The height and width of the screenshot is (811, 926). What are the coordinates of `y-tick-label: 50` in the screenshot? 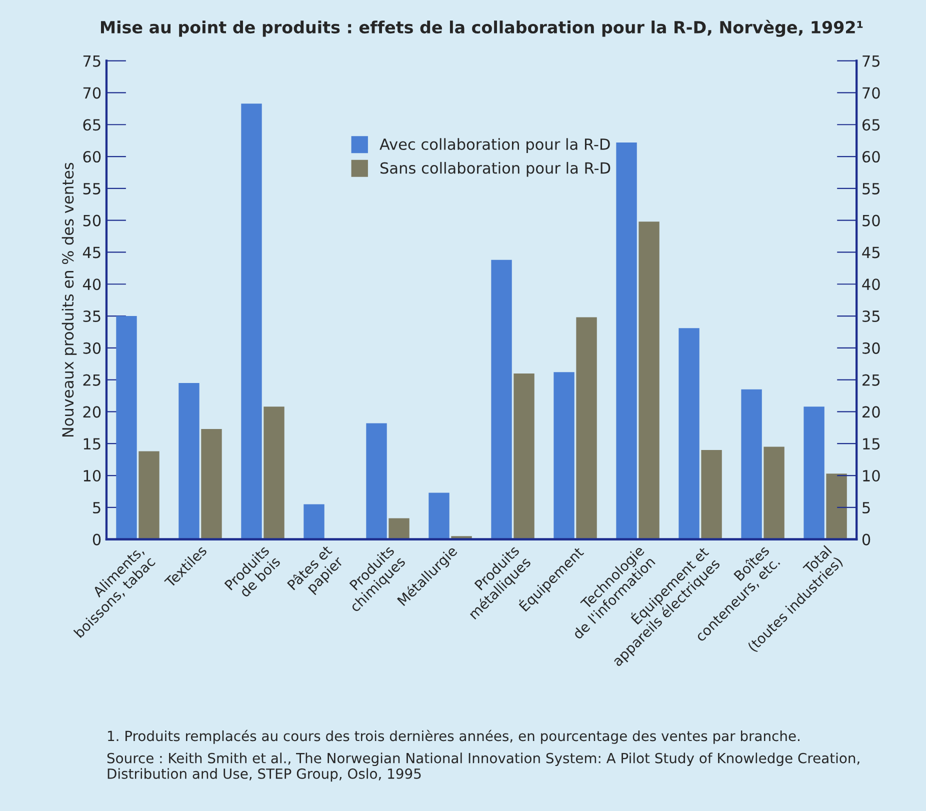 It's located at (92, 220).